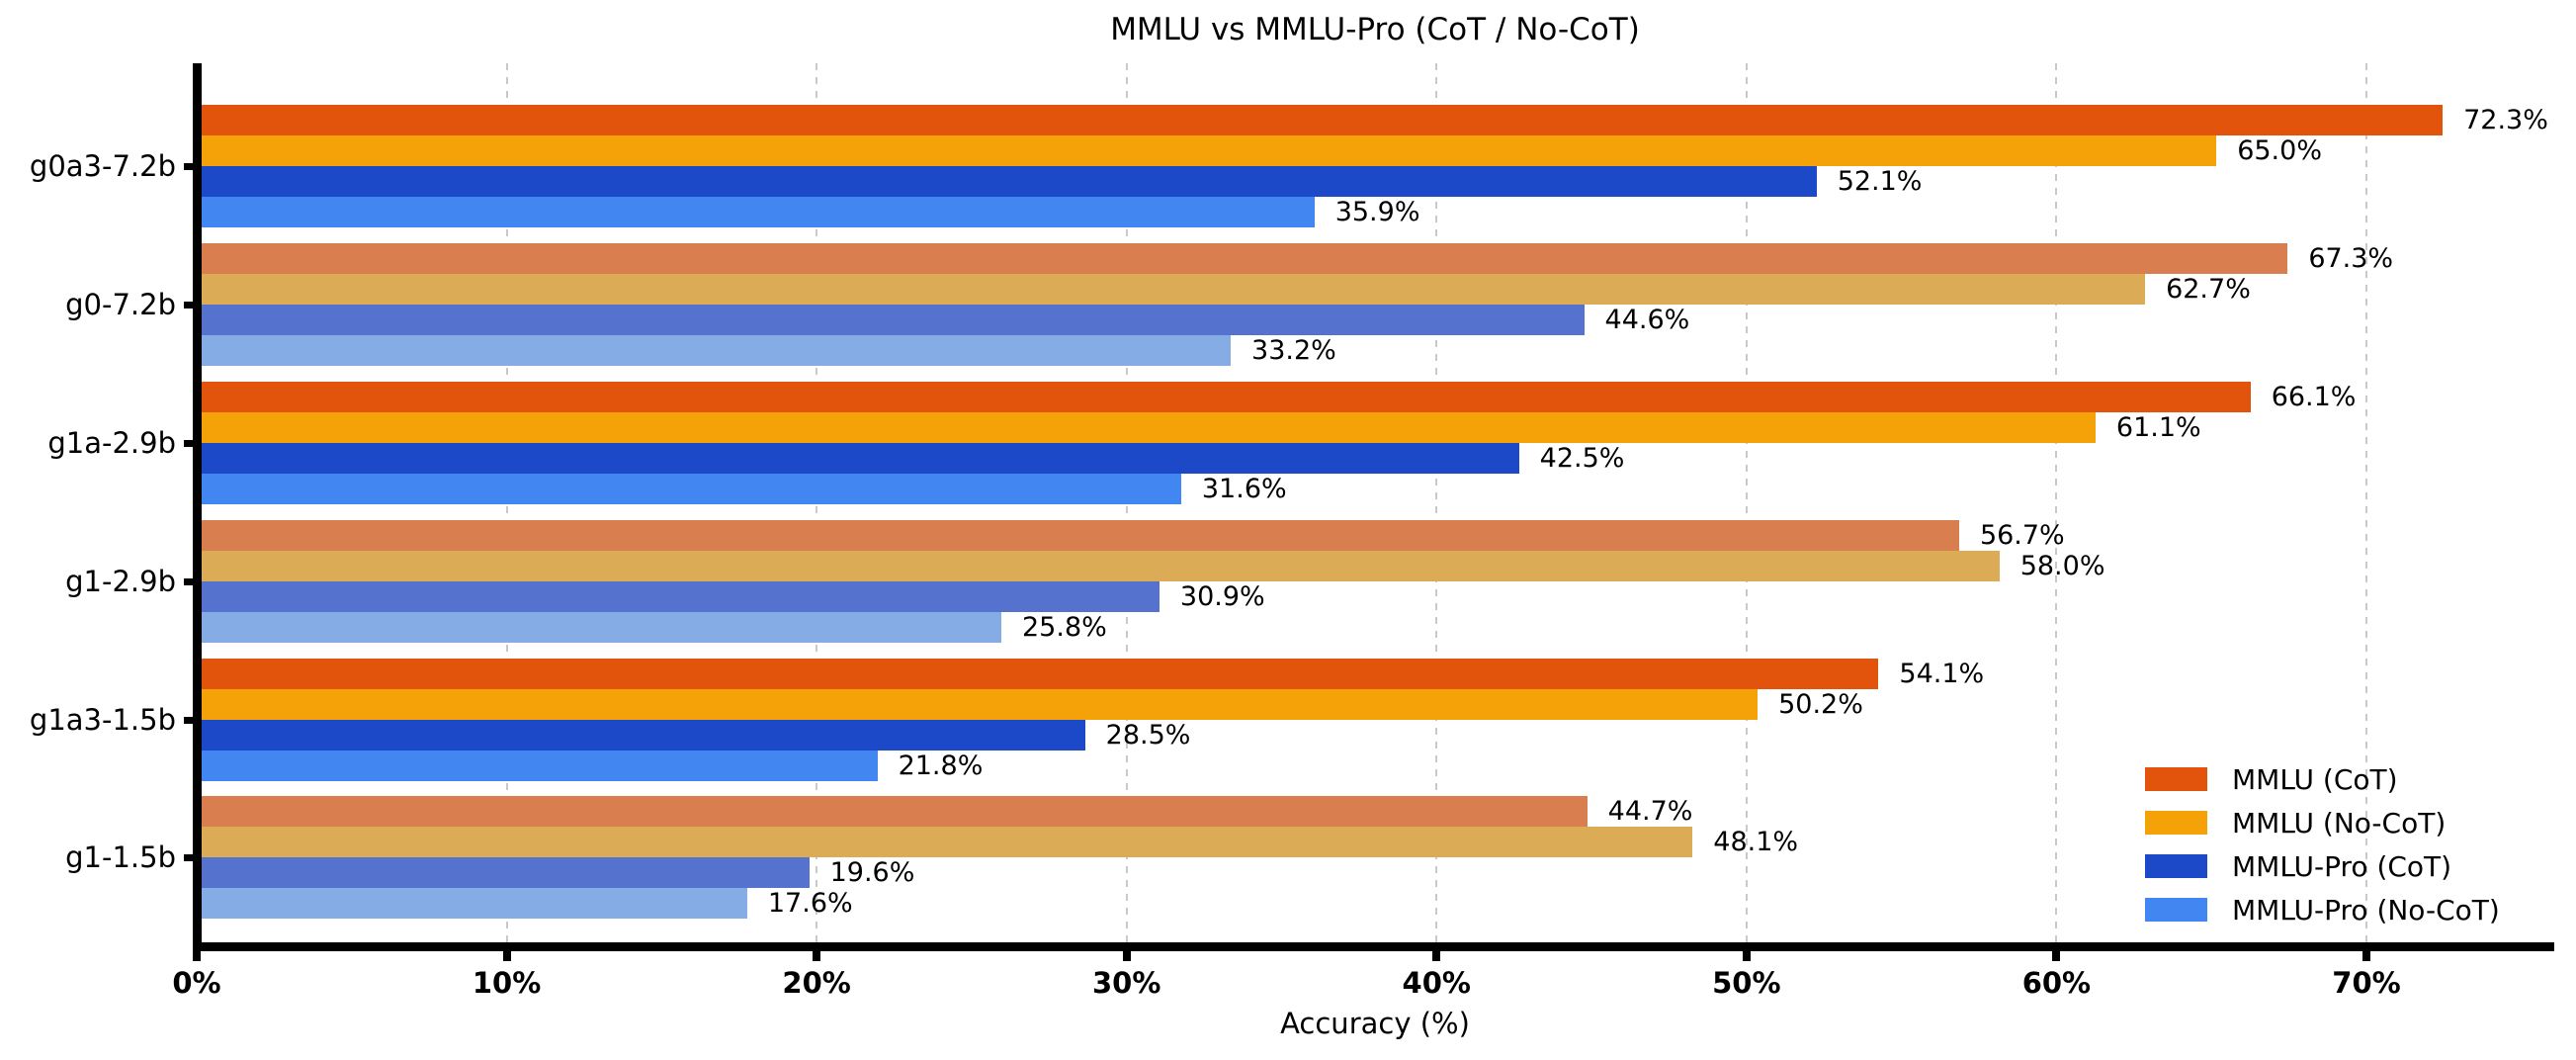 Image resolution: width=2576 pixels, height=1060 pixels. Describe the element at coordinates (2505, 120) in the screenshot. I see `bar-value-label: 72.3%` at that location.